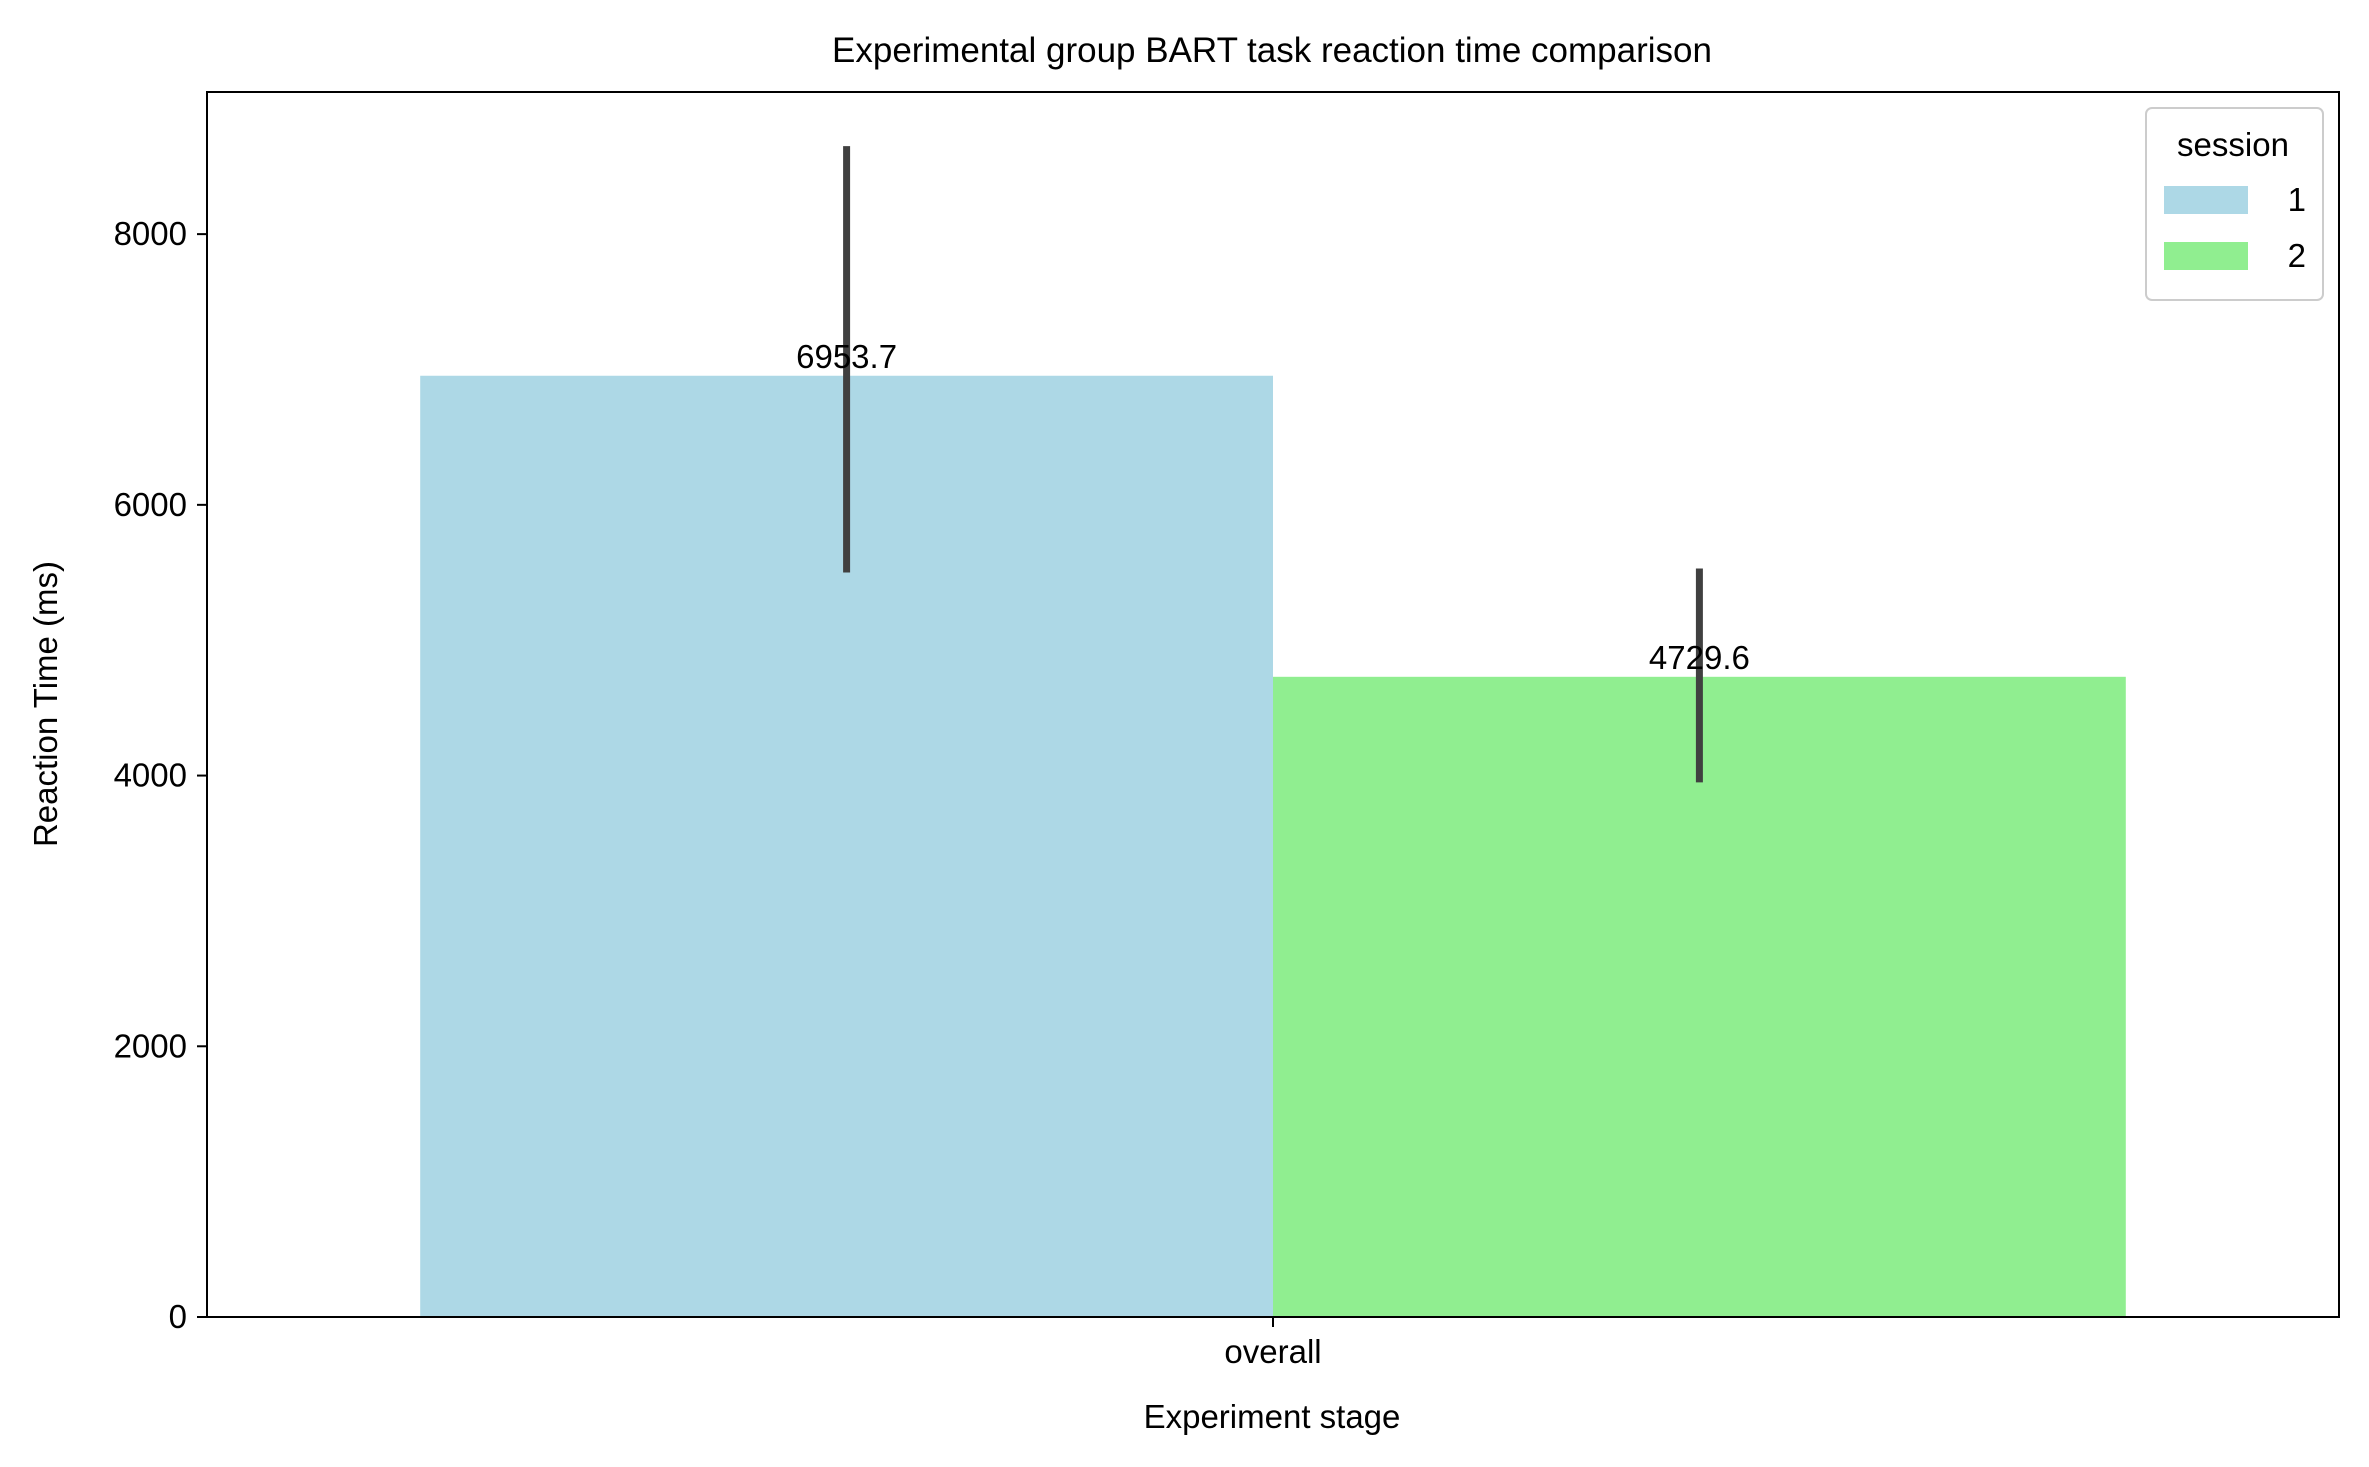 The height and width of the screenshot is (1467, 2369). What do you see at coordinates (1272, 1351) in the screenshot?
I see `x-tick-label: overall` at bounding box center [1272, 1351].